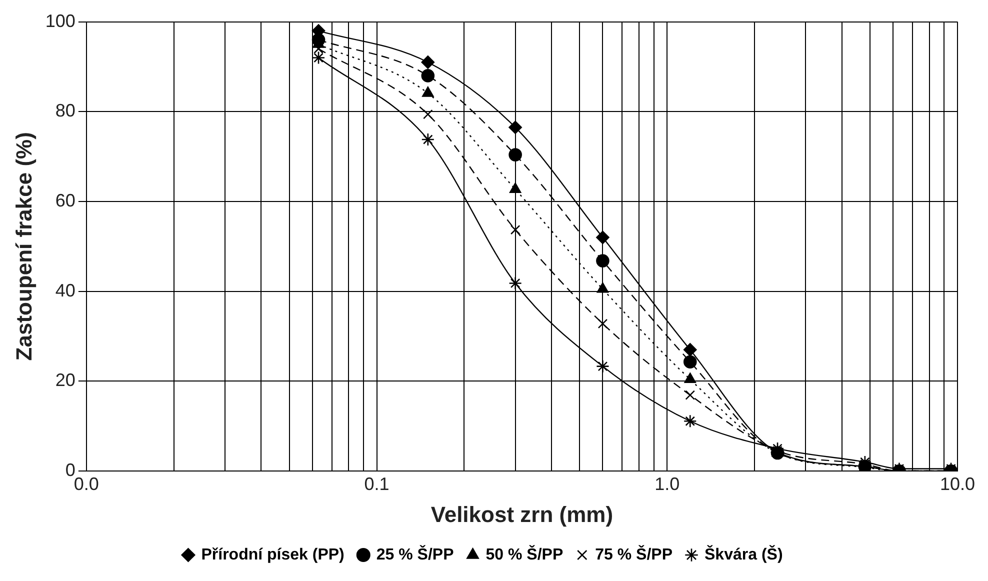 The width and height of the screenshot is (988, 581). I want to click on y-tick-label: 0, so click(70, 470).